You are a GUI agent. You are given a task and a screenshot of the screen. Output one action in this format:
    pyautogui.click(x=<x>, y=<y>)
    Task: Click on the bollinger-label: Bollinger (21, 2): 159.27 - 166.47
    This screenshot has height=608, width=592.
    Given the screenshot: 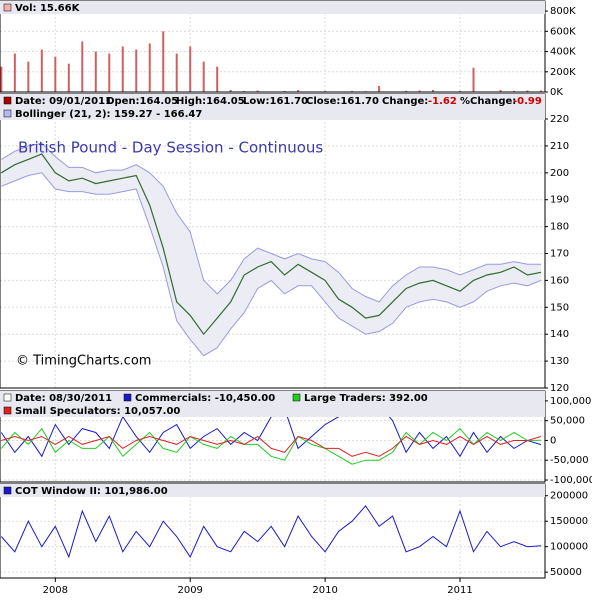 What is the action you would take?
    pyautogui.click(x=108, y=114)
    